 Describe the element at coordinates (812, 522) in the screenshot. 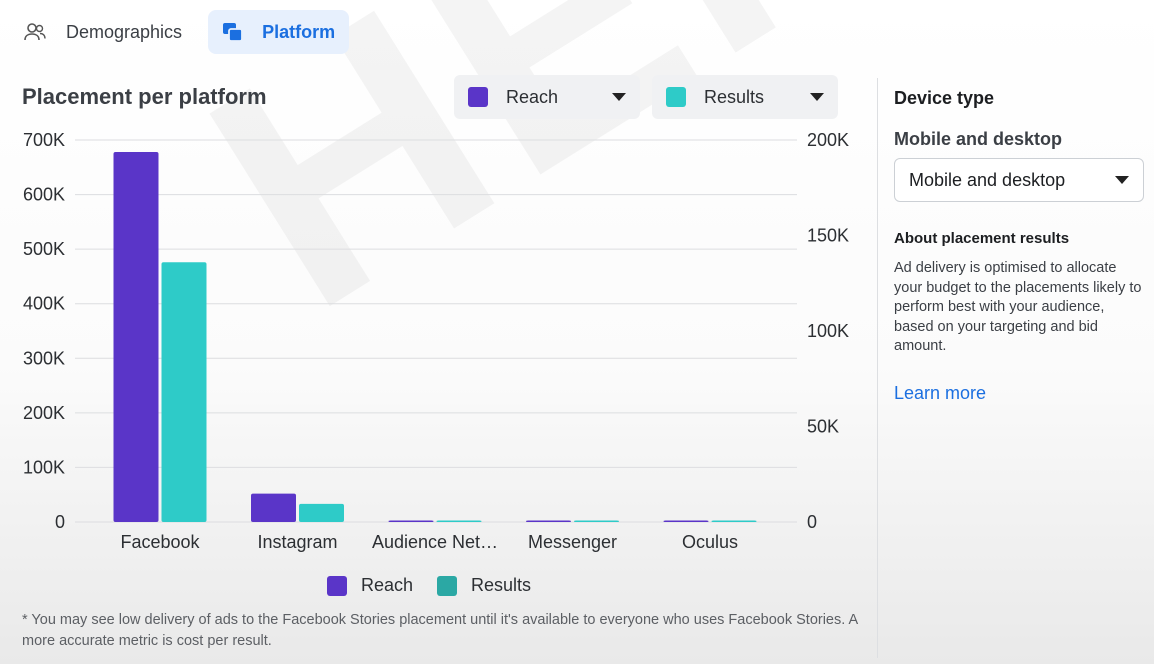

I see `right-tick-label: 0` at that location.